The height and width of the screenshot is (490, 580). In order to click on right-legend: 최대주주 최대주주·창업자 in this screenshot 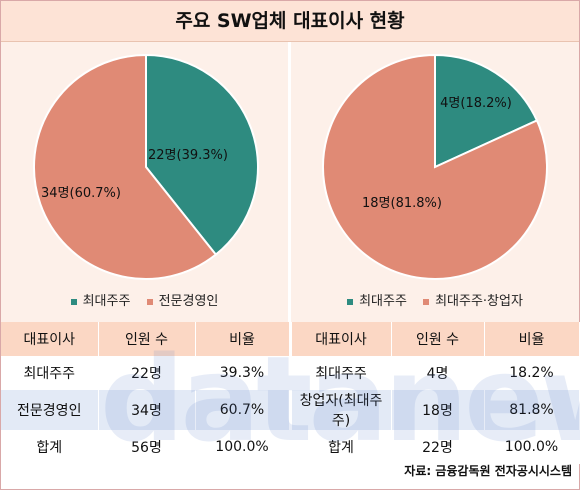, I will do `click(435, 299)`.